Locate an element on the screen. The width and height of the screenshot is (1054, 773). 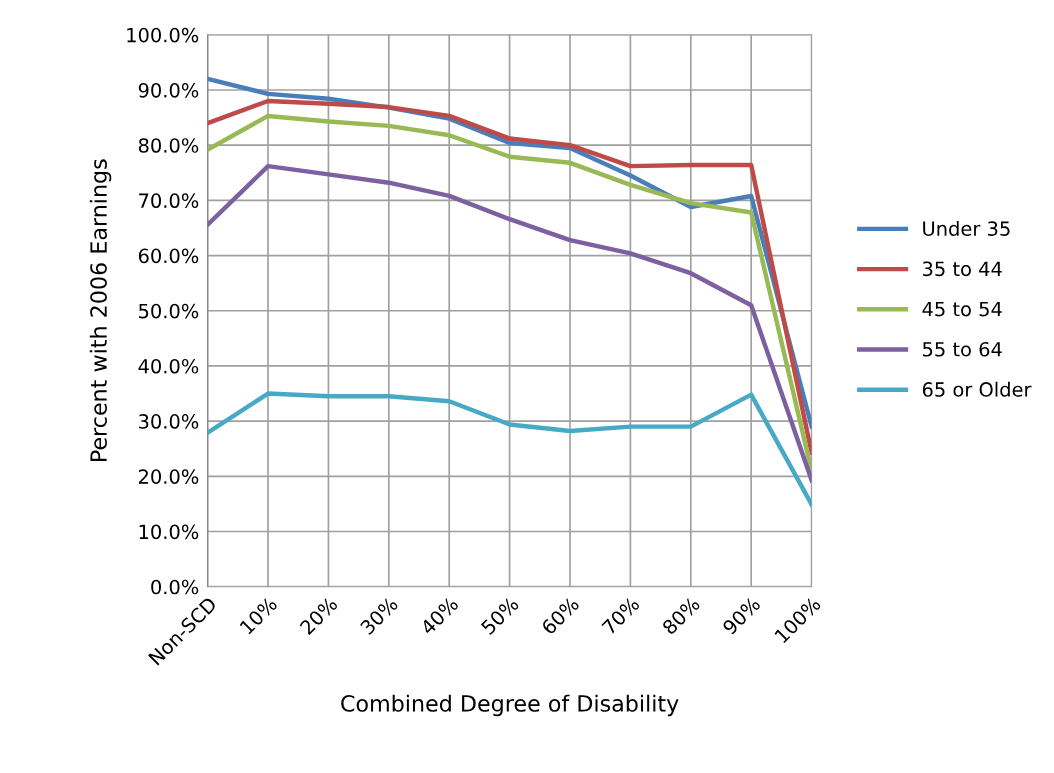
y-tick-label: 100.0% is located at coordinates (163, 35).